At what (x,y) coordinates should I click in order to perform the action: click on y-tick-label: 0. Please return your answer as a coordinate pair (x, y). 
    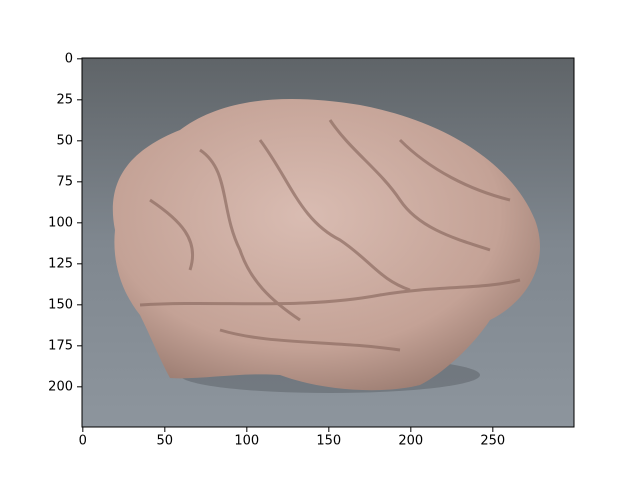
    Looking at the image, I should click on (69, 58).